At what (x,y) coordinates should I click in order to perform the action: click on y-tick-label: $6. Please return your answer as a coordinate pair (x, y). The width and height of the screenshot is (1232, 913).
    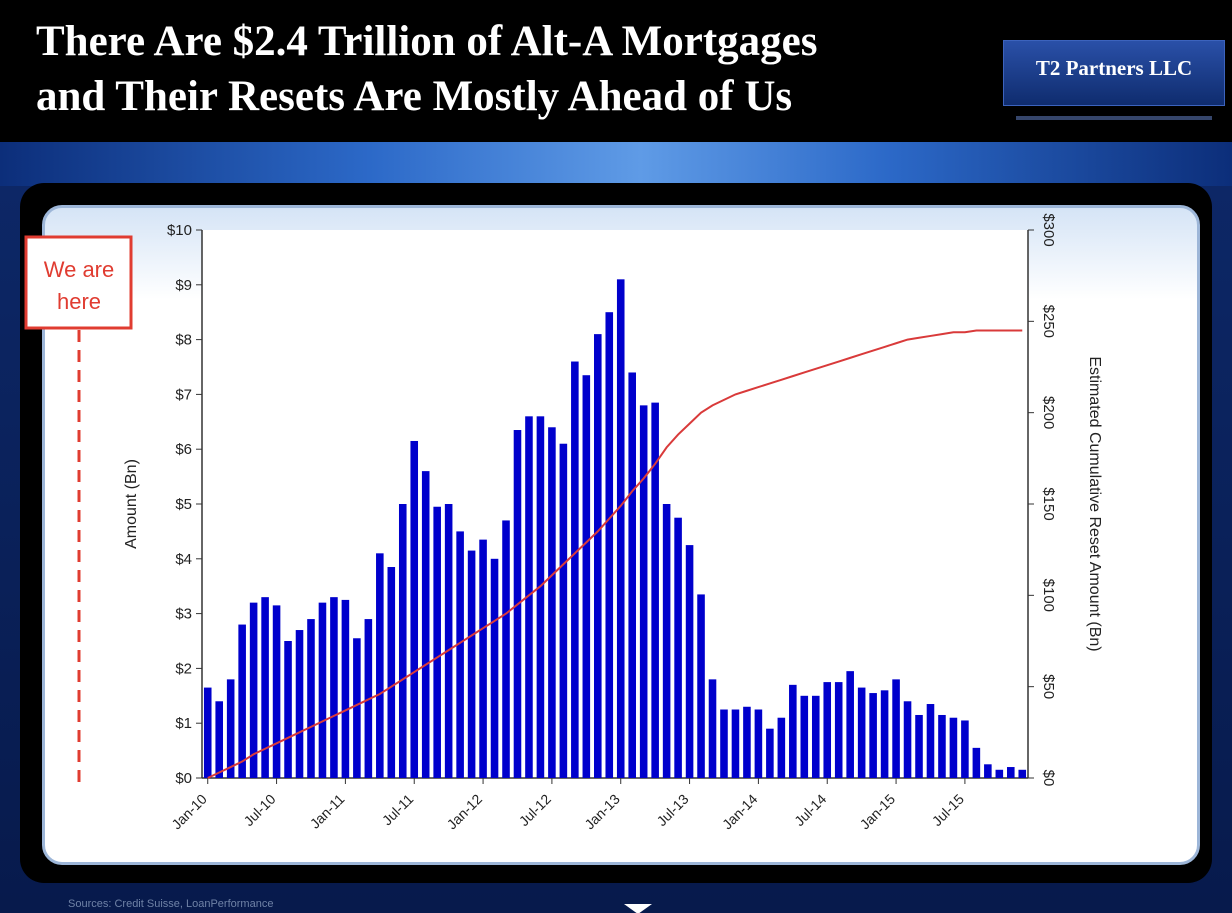
    Looking at the image, I should click on (183, 449).